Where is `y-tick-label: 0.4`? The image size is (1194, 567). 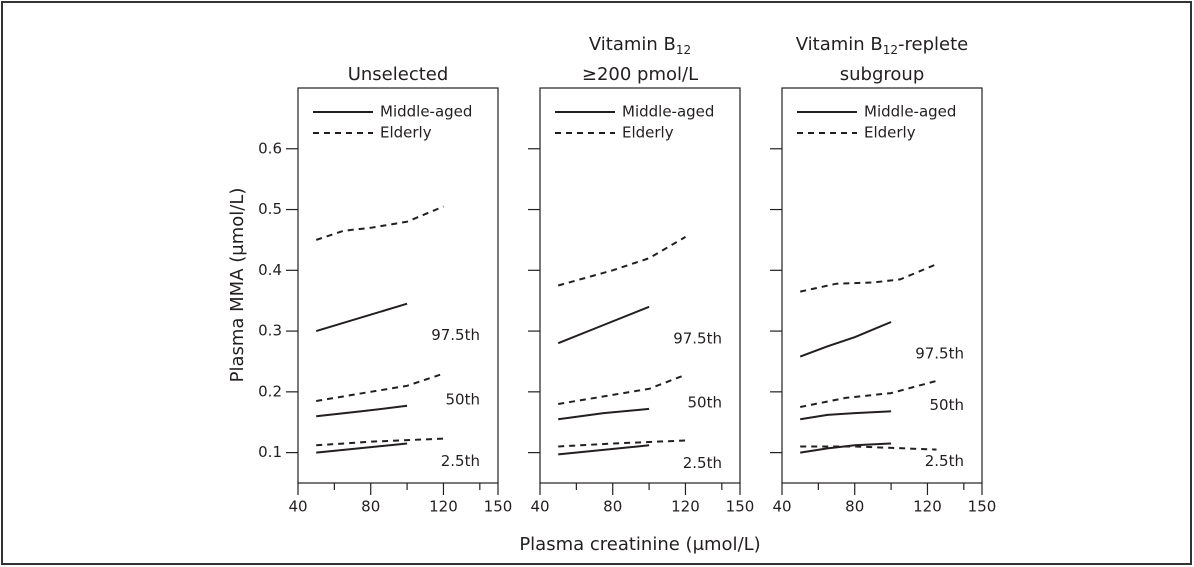 y-tick-label: 0.4 is located at coordinates (270, 270).